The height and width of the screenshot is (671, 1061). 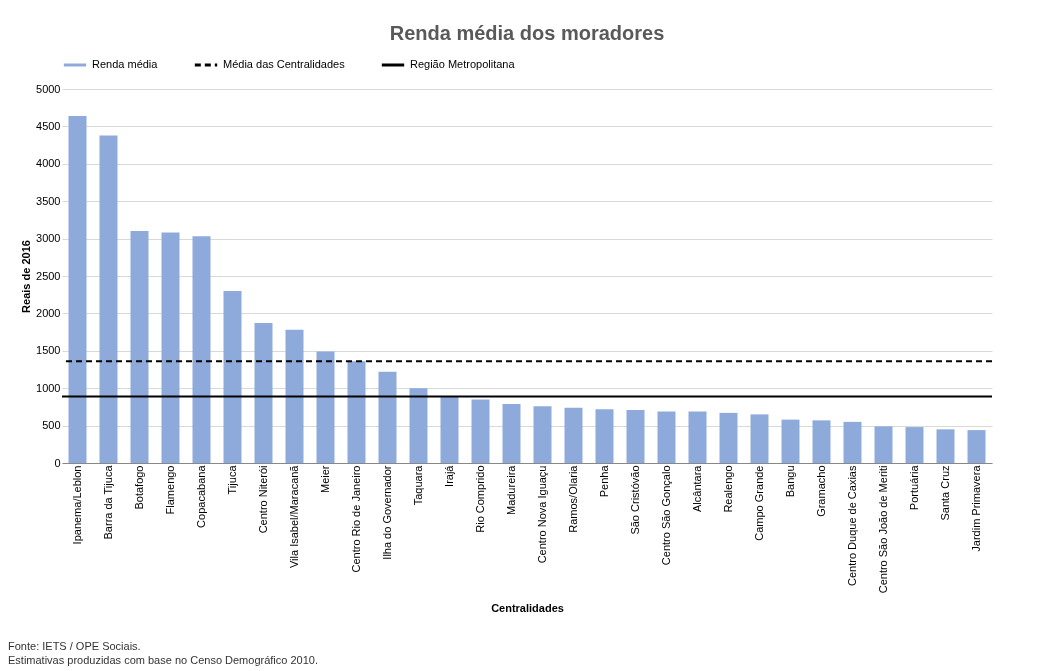 I want to click on y-tick-label: 500, so click(x=51, y=425).